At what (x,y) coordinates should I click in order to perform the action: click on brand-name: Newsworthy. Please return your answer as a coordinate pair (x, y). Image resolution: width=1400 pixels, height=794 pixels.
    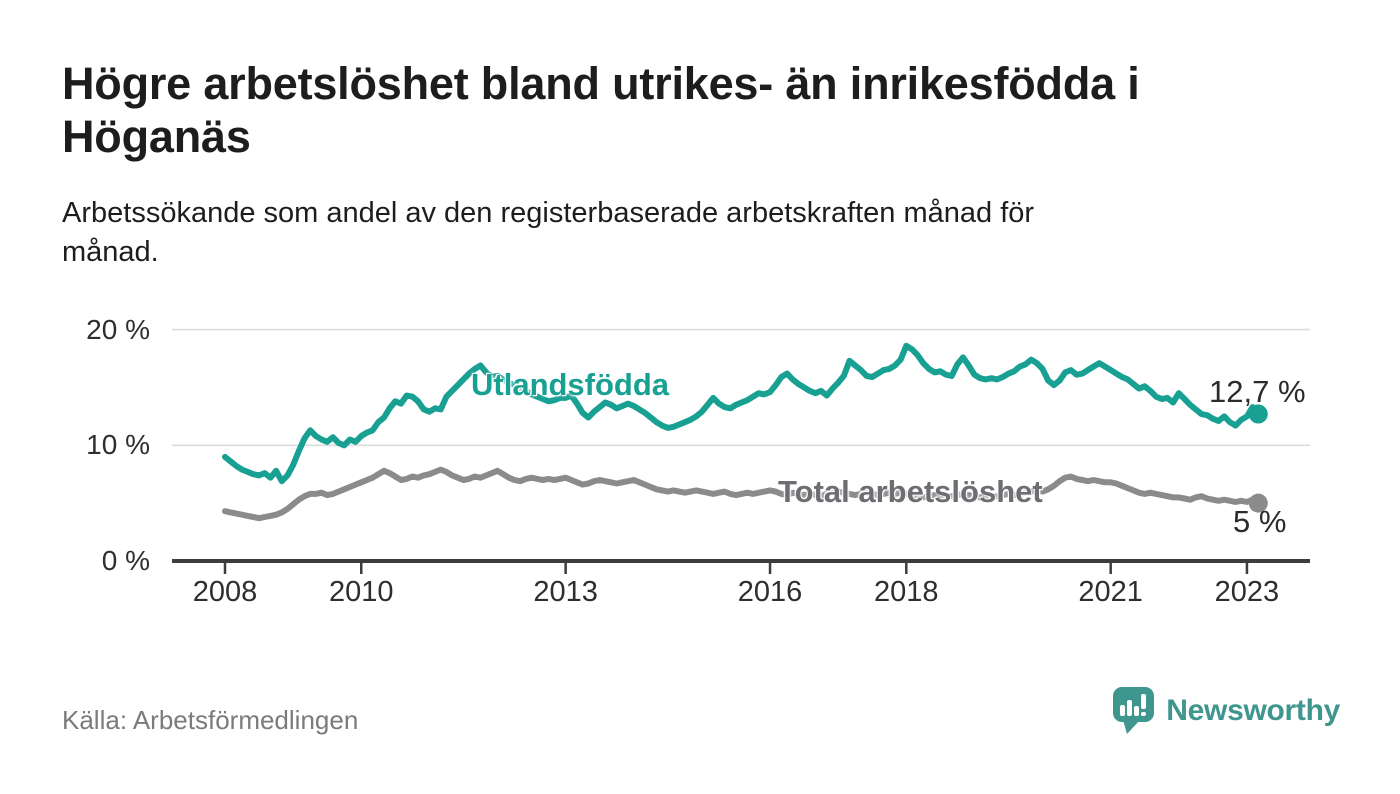
    Looking at the image, I should click on (1253, 710).